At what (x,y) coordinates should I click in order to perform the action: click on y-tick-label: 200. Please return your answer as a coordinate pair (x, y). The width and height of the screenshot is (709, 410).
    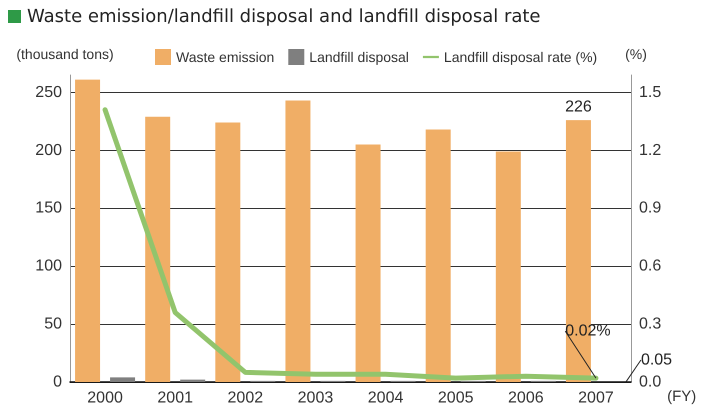
    Looking at the image, I should click on (48, 150).